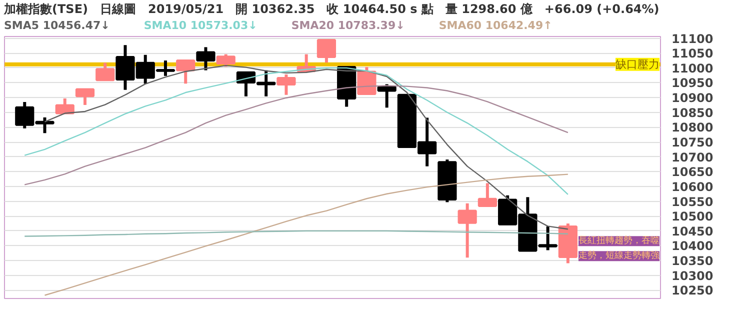 The width and height of the screenshot is (740, 320). What do you see at coordinates (57, 25) in the screenshot?
I see `text: SMA5 10456.47↓` at bounding box center [57, 25].